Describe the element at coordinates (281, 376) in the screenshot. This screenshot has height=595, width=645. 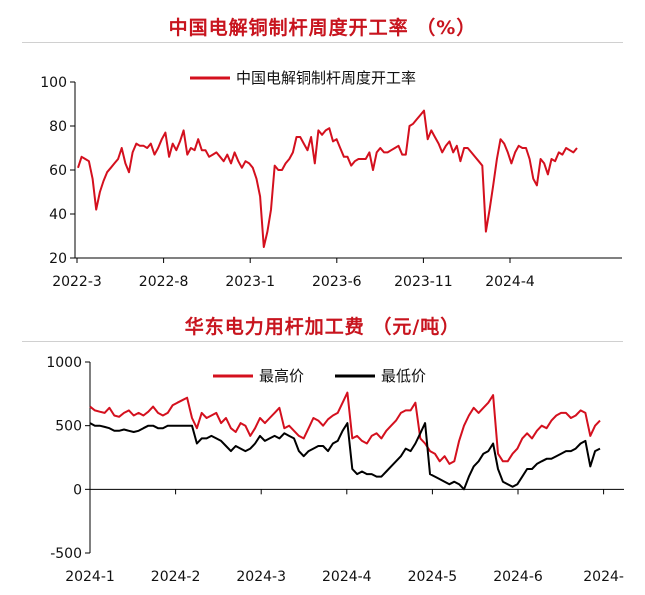
I see `legend-label-1: 最高价` at that location.